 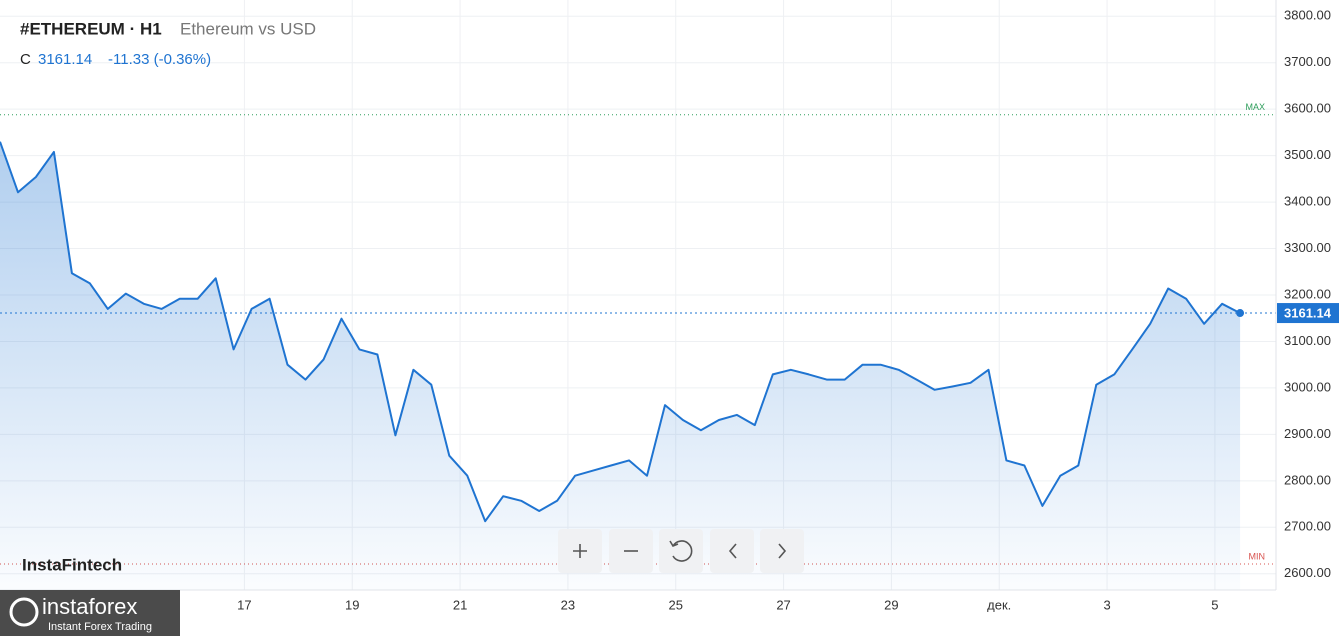 I want to click on left-icon, so click(x=732, y=551).